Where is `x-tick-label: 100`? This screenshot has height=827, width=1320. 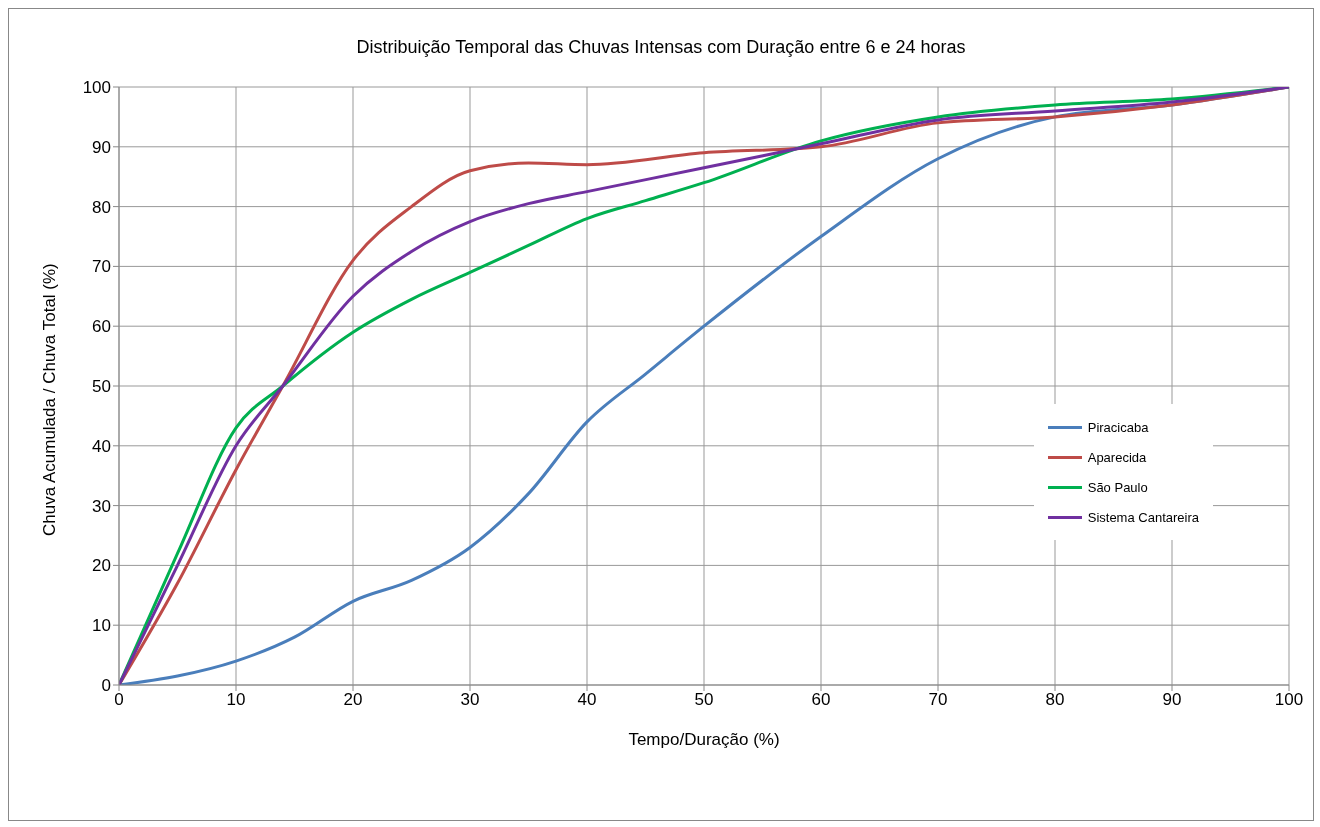
x-tick-label: 100 is located at coordinates (1289, 700).